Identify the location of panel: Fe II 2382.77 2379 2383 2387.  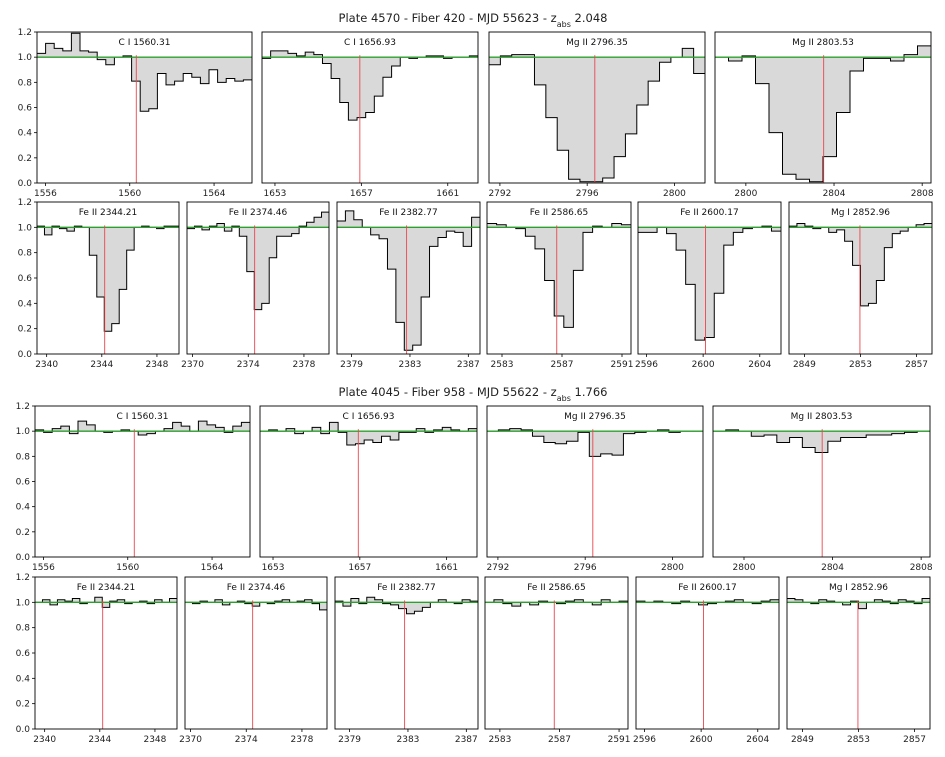
(406, 660).